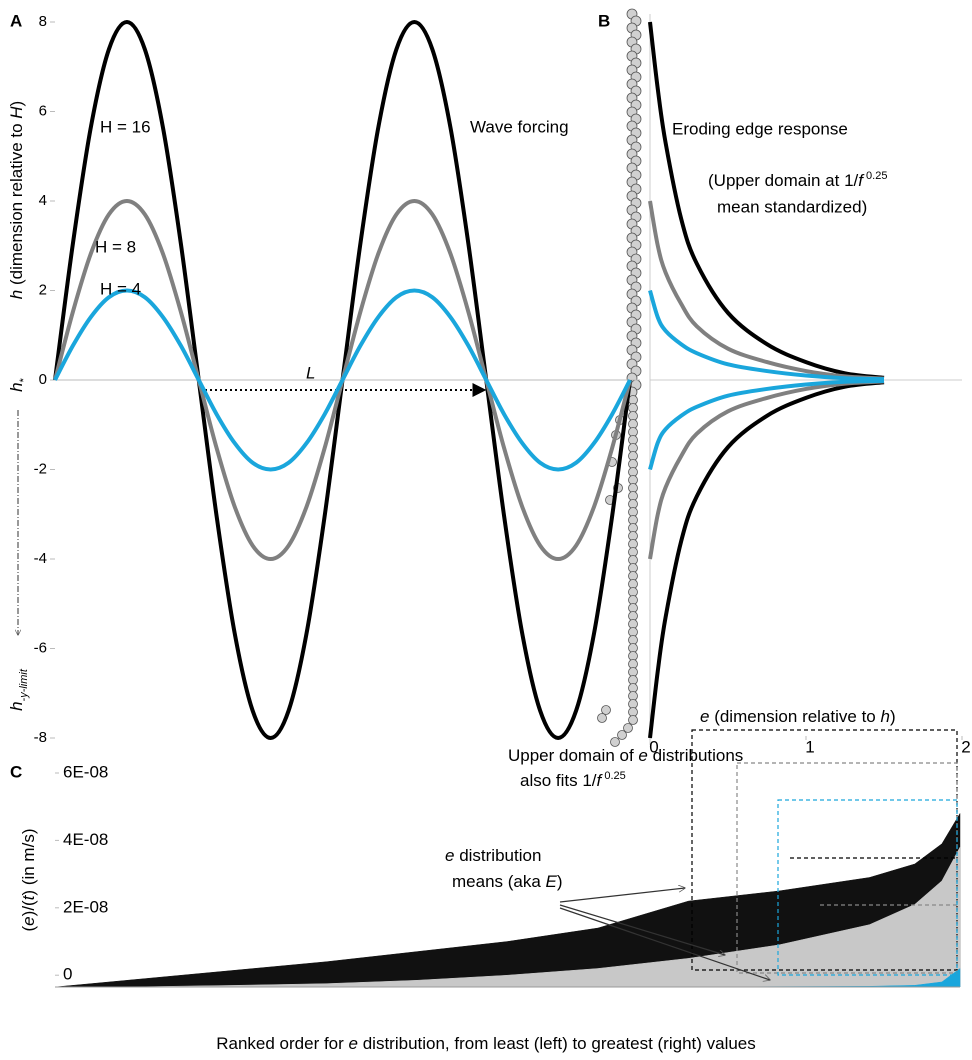  I want to click on x-tick-label: 1, so click(809, 746).